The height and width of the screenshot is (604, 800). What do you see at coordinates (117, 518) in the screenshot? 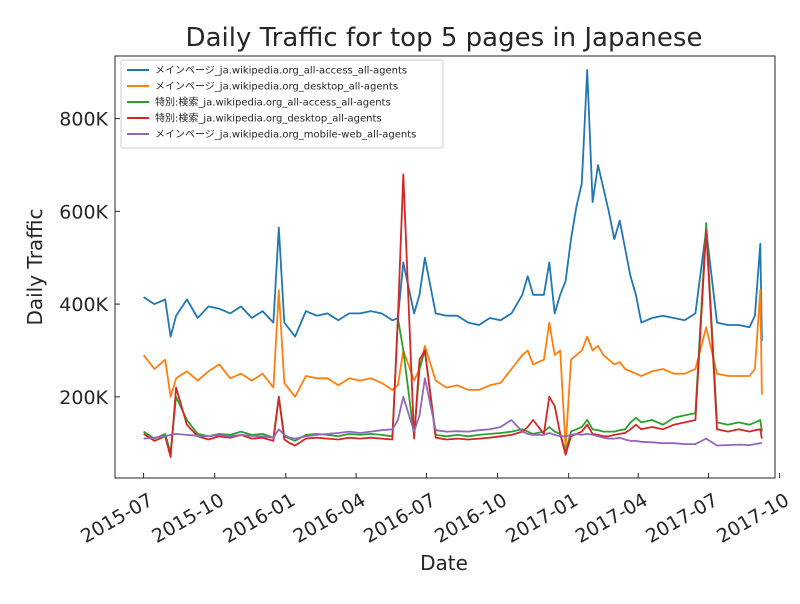
I see `x-tick-label: 2015-07` at bounding box center [117, 518].